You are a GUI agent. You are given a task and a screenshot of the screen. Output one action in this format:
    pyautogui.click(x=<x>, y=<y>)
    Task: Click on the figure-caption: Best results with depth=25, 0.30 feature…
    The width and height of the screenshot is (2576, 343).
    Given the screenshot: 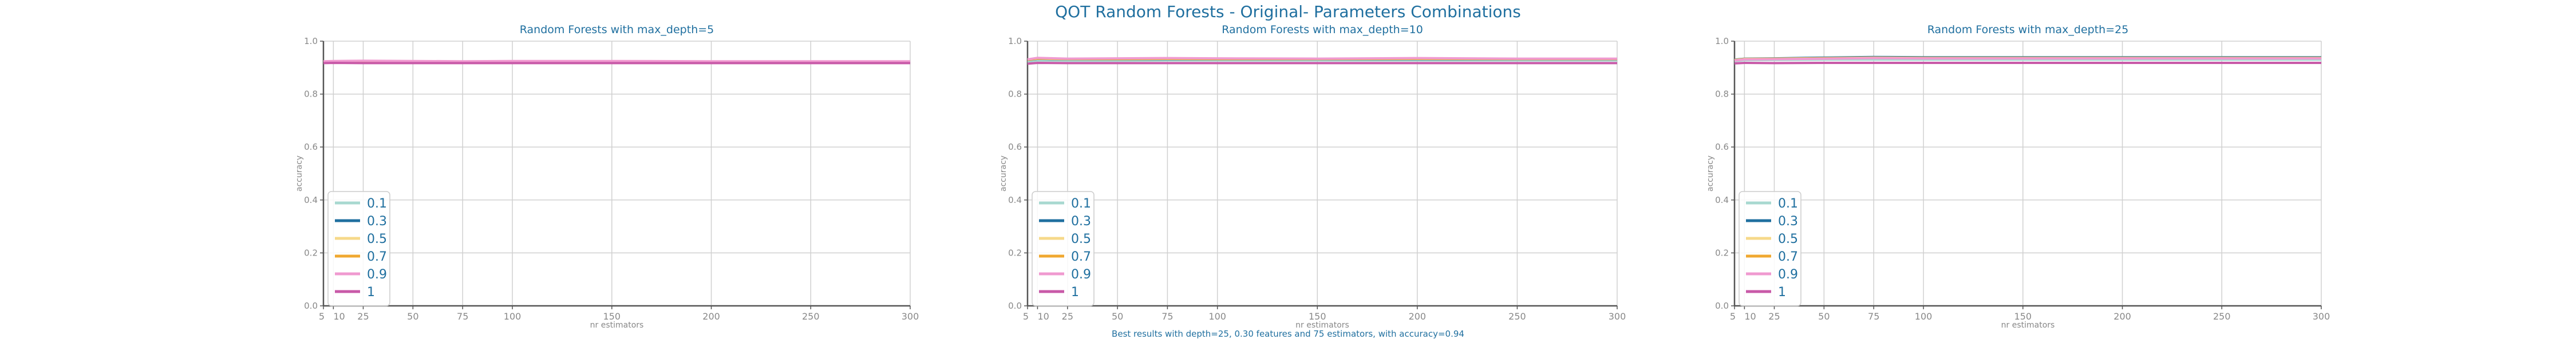 What is the action you would take?
    pyautogui.click(x=1288, y=334)
    